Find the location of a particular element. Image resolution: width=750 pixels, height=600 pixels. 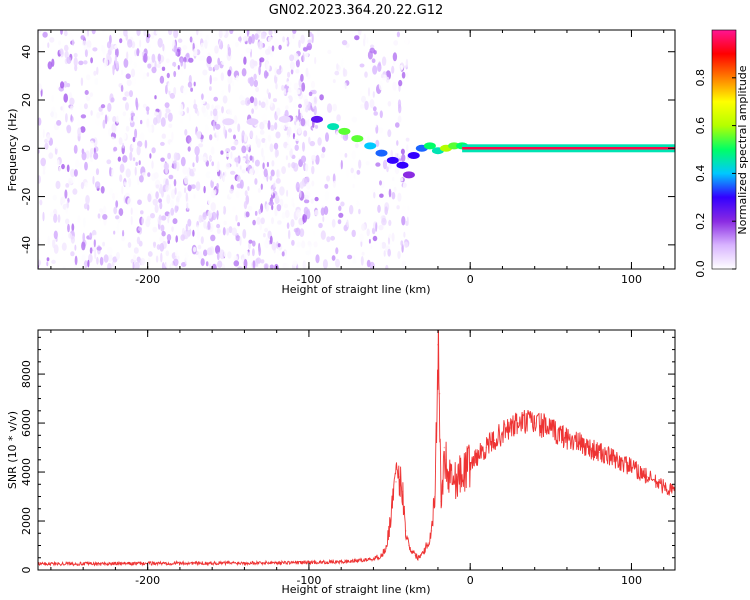

spectrogram-y-tick-label: -20 is located at coordinates (26, 197).